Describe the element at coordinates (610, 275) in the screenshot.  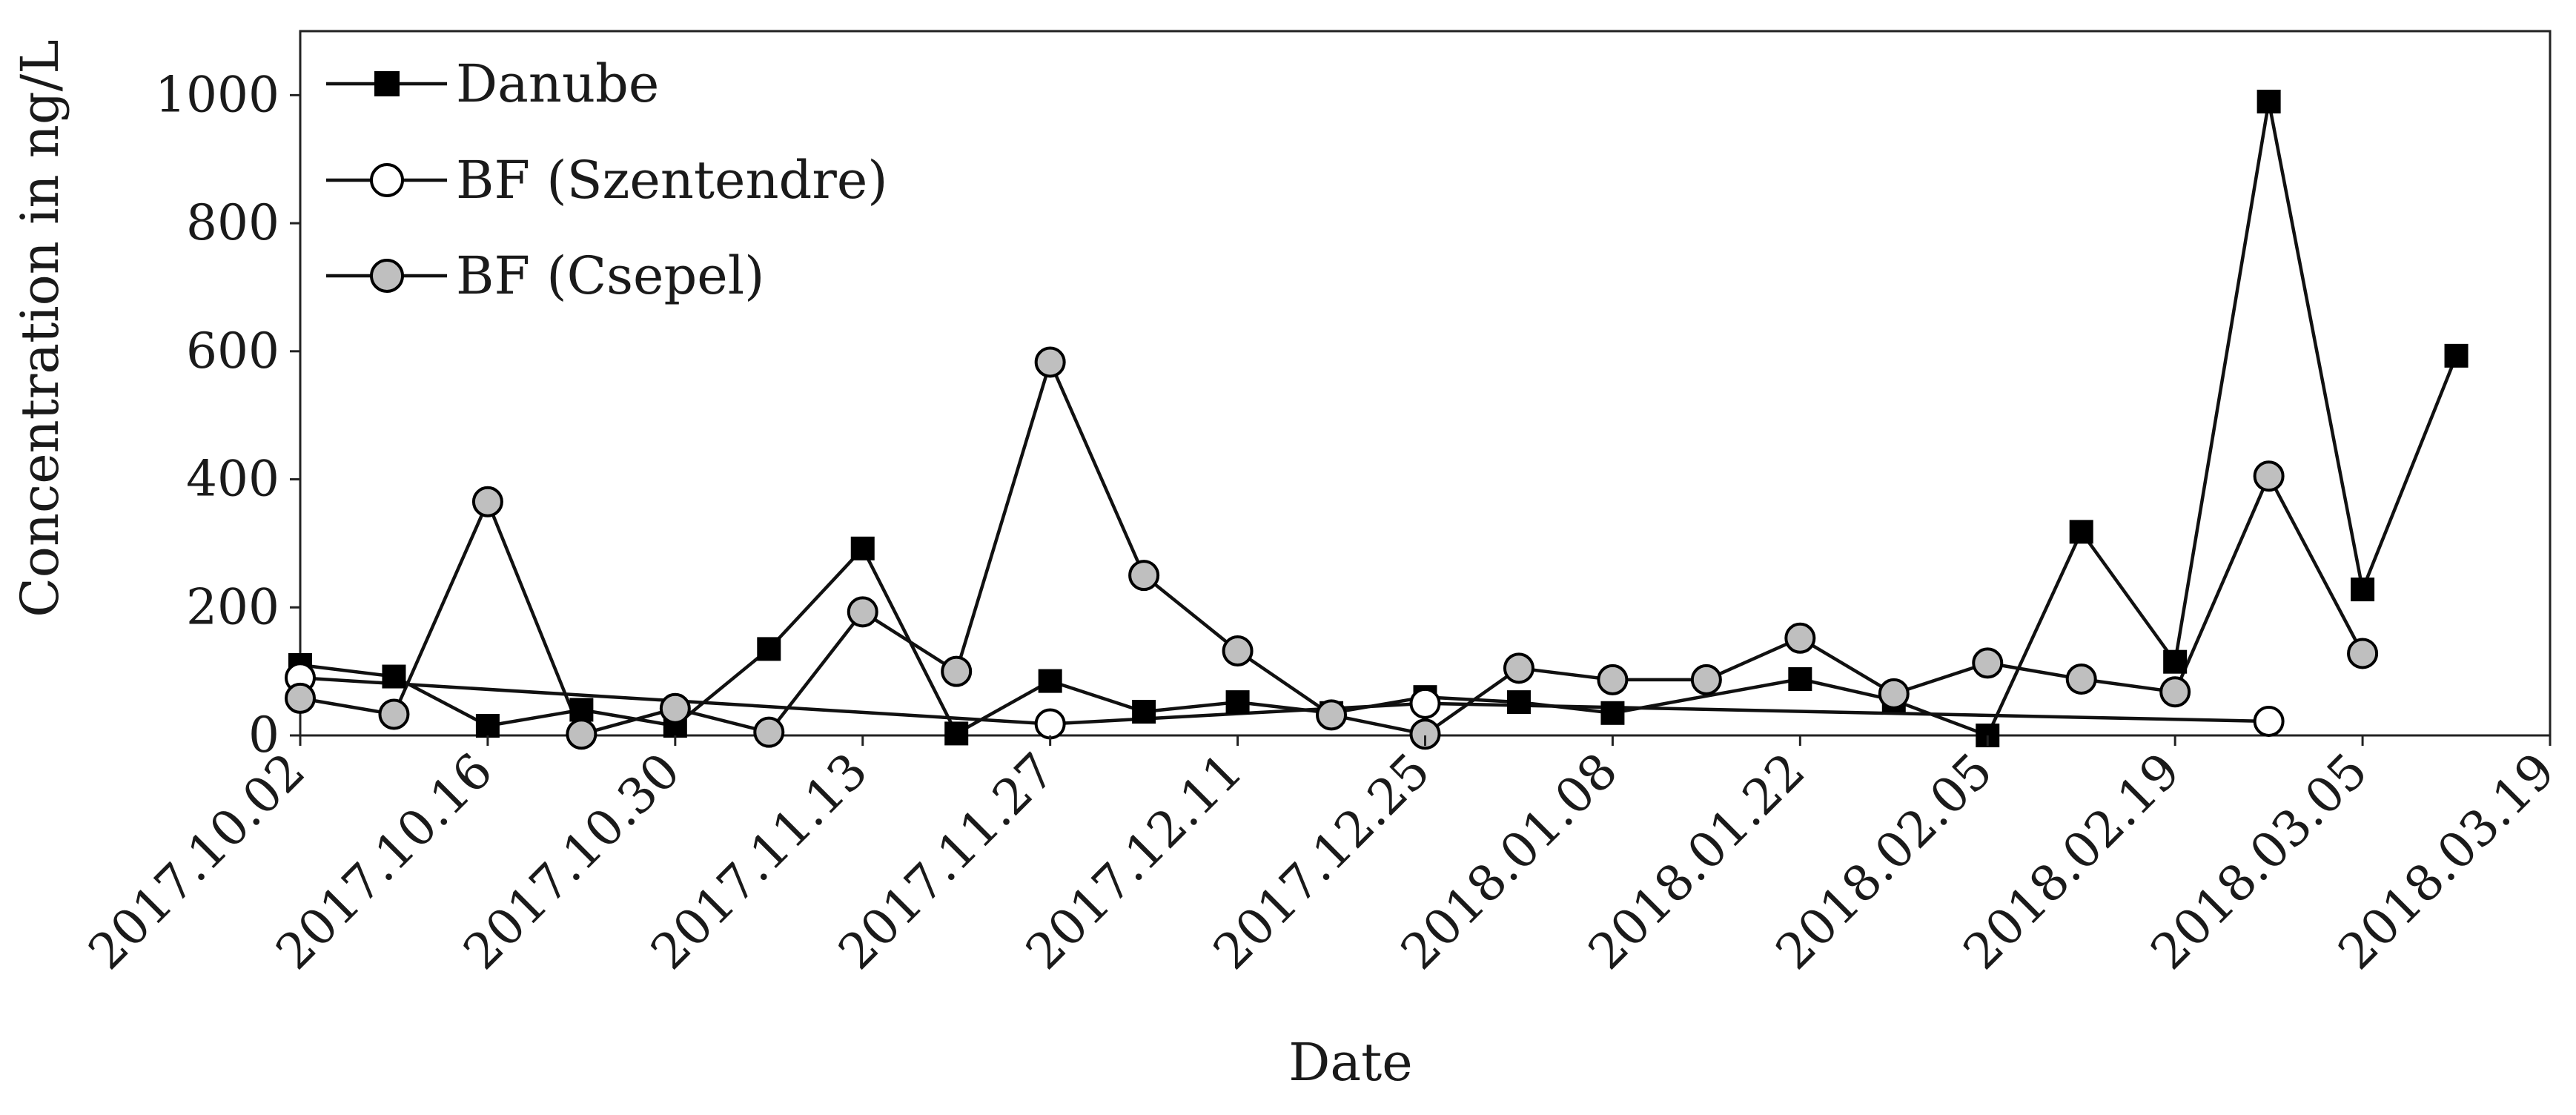
I see `legend-label: BF (Csepel)` at that location.